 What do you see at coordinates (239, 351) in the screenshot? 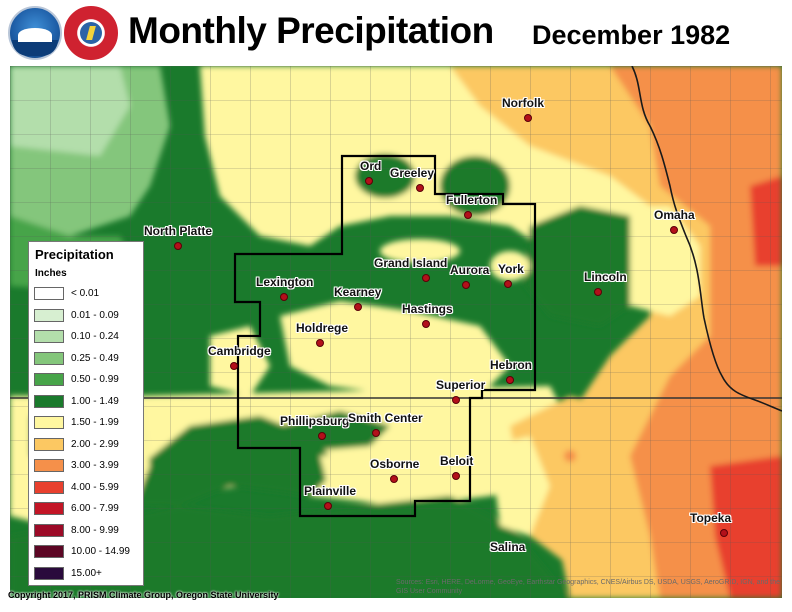
I see `city-cambridge-label: Cambridge` at bounding box center [239, 351].